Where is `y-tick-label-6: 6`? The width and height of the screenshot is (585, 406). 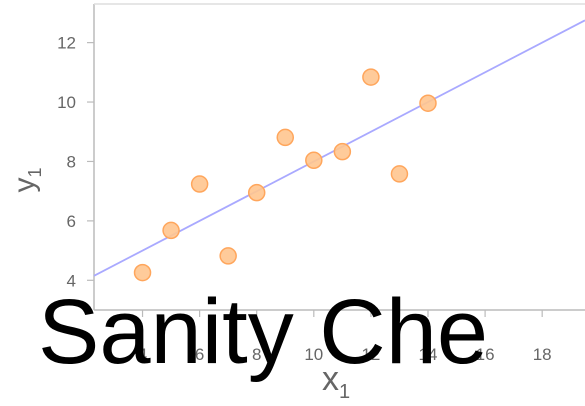
y-tick-label-6: 6 is located at coordinates (71, 221).